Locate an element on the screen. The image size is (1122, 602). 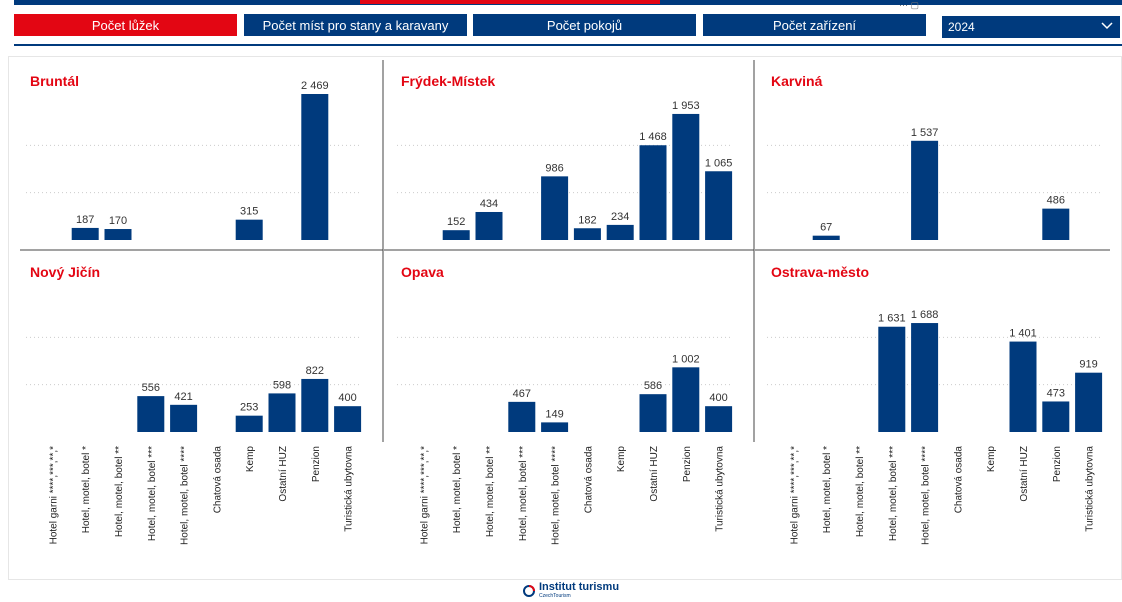
data-label: 187 is located at coordinates (85, 220).